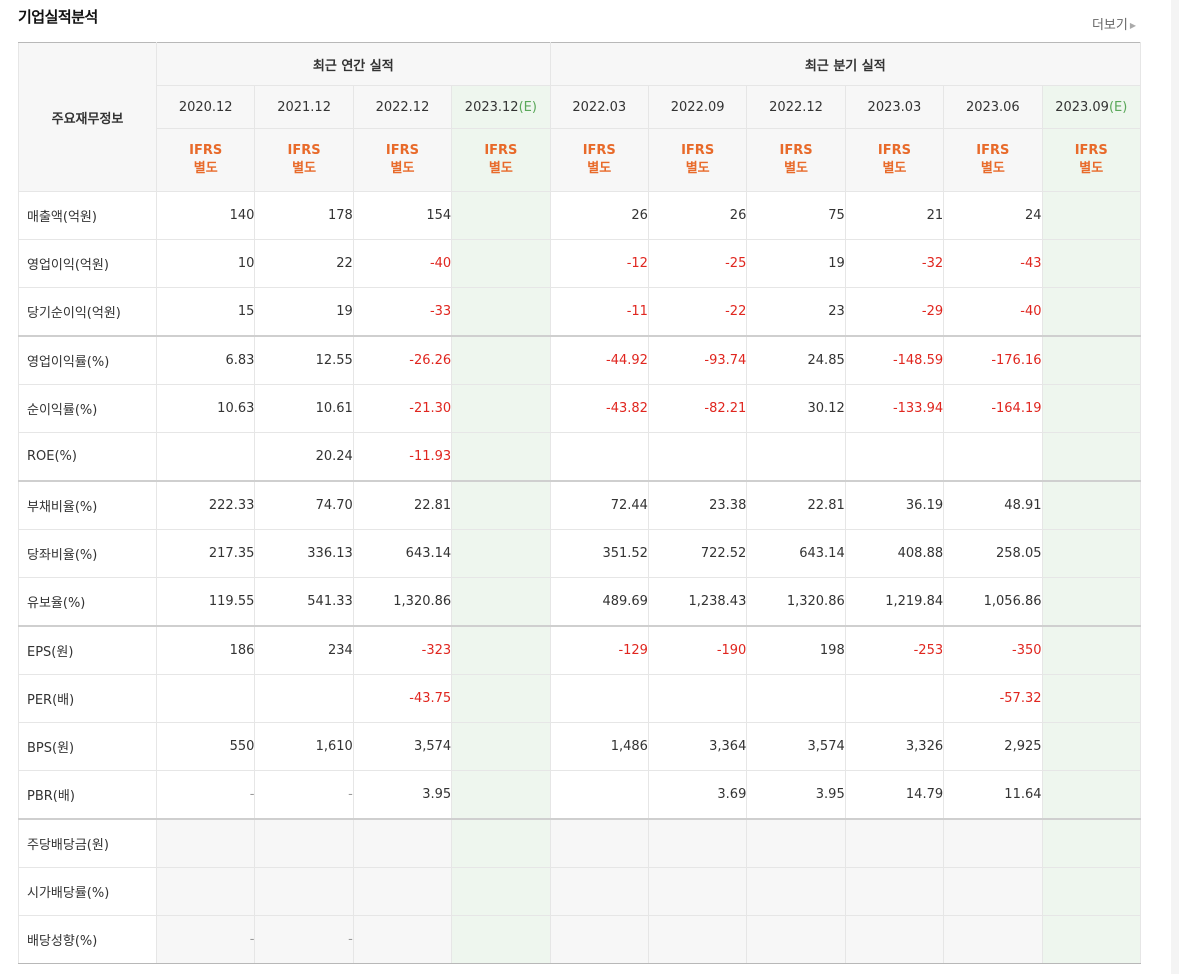 This screenshot has width=1179, height=974. I want to click on table-cell: 489.69, so click(599, 602).